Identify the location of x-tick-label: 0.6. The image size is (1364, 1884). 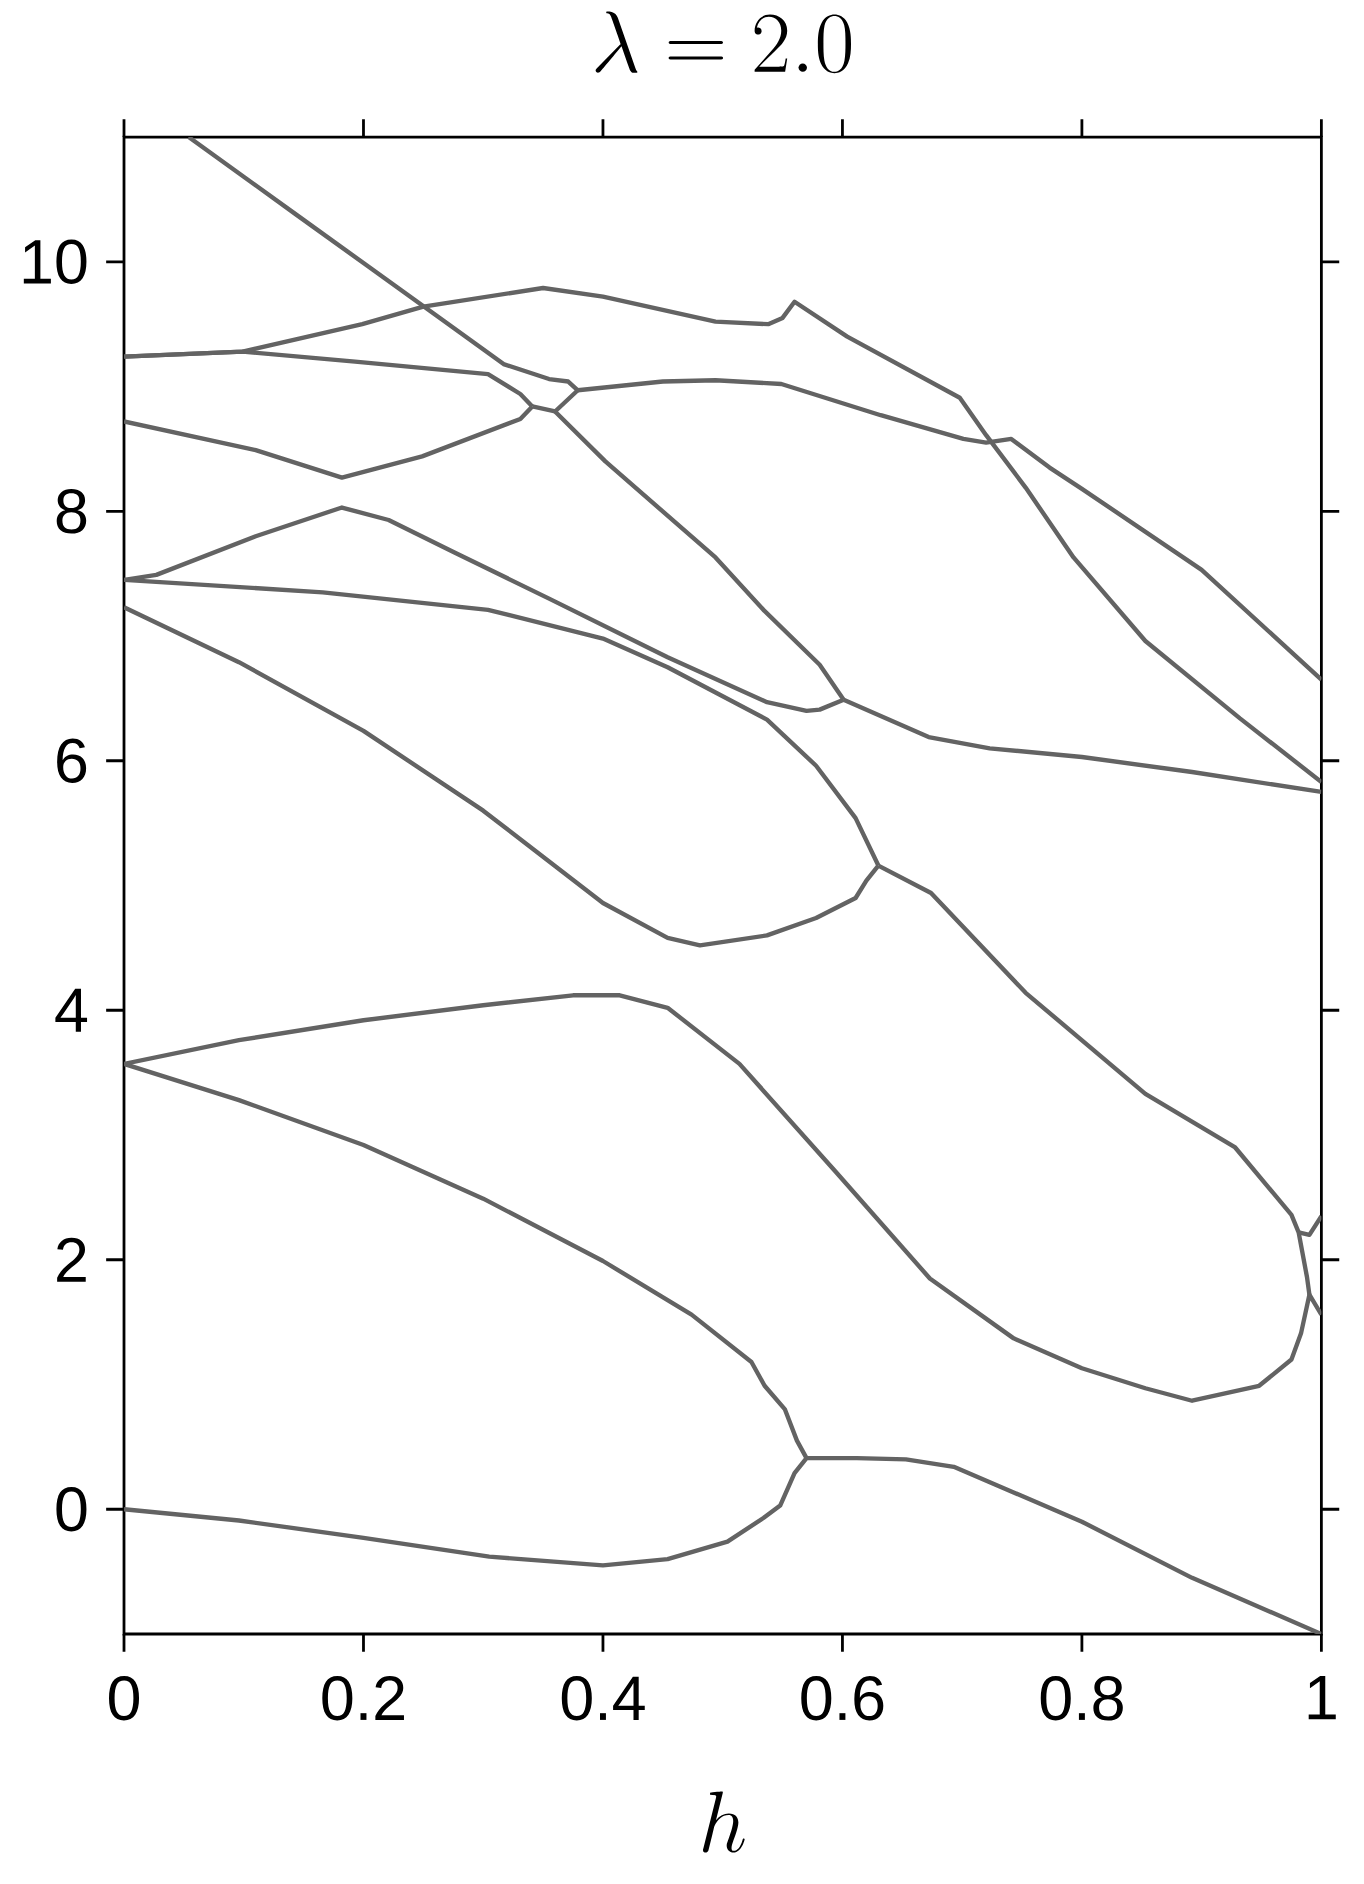
(842, 1698).